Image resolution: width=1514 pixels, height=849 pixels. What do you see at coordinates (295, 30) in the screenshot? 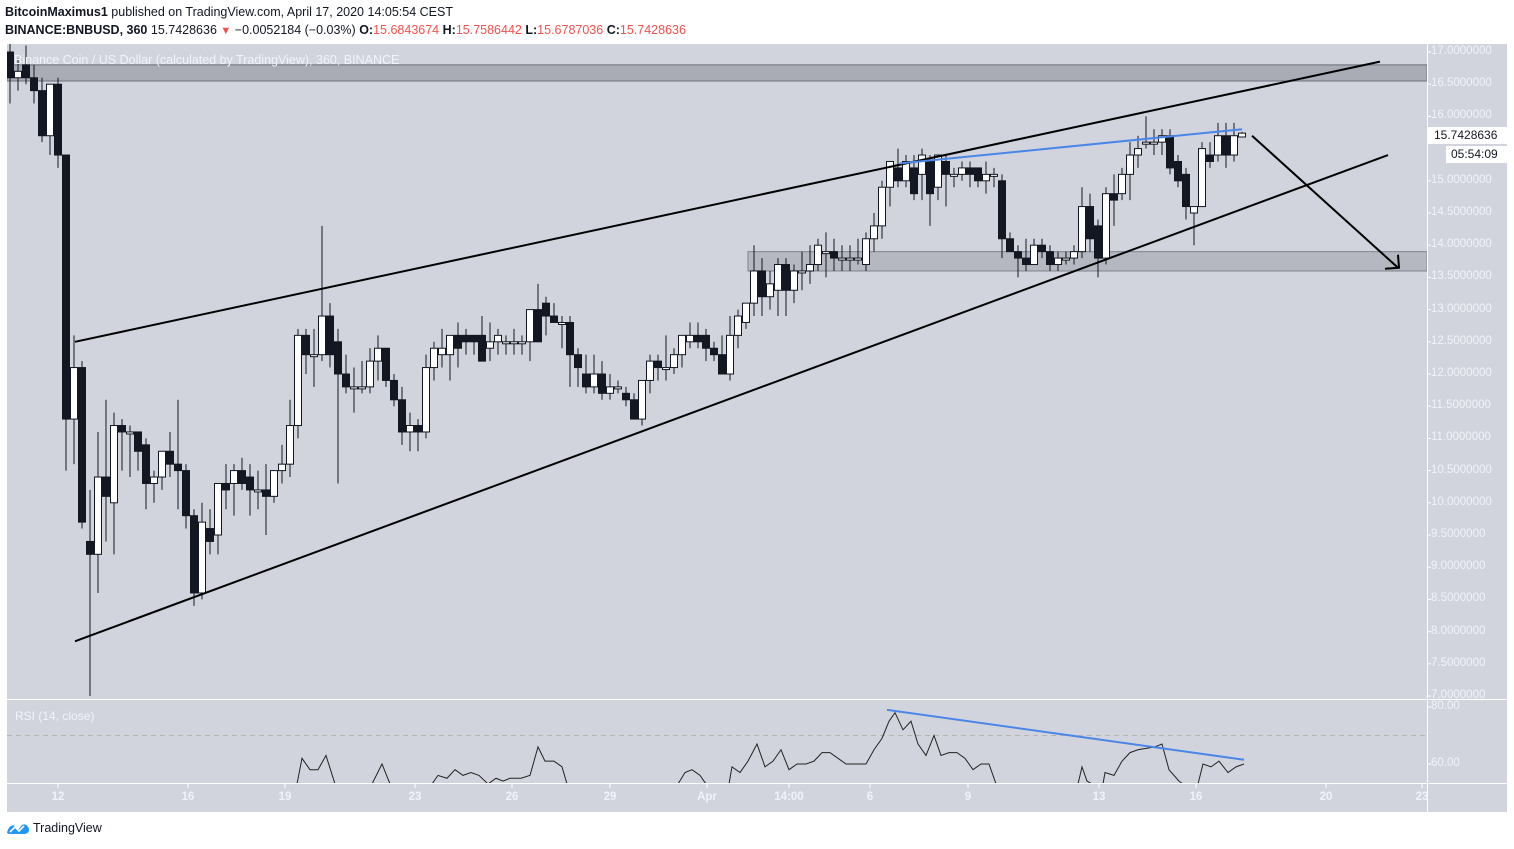
I see `price-change: −0.0052184 (−0.03%)` at bounding box center [295, 30].